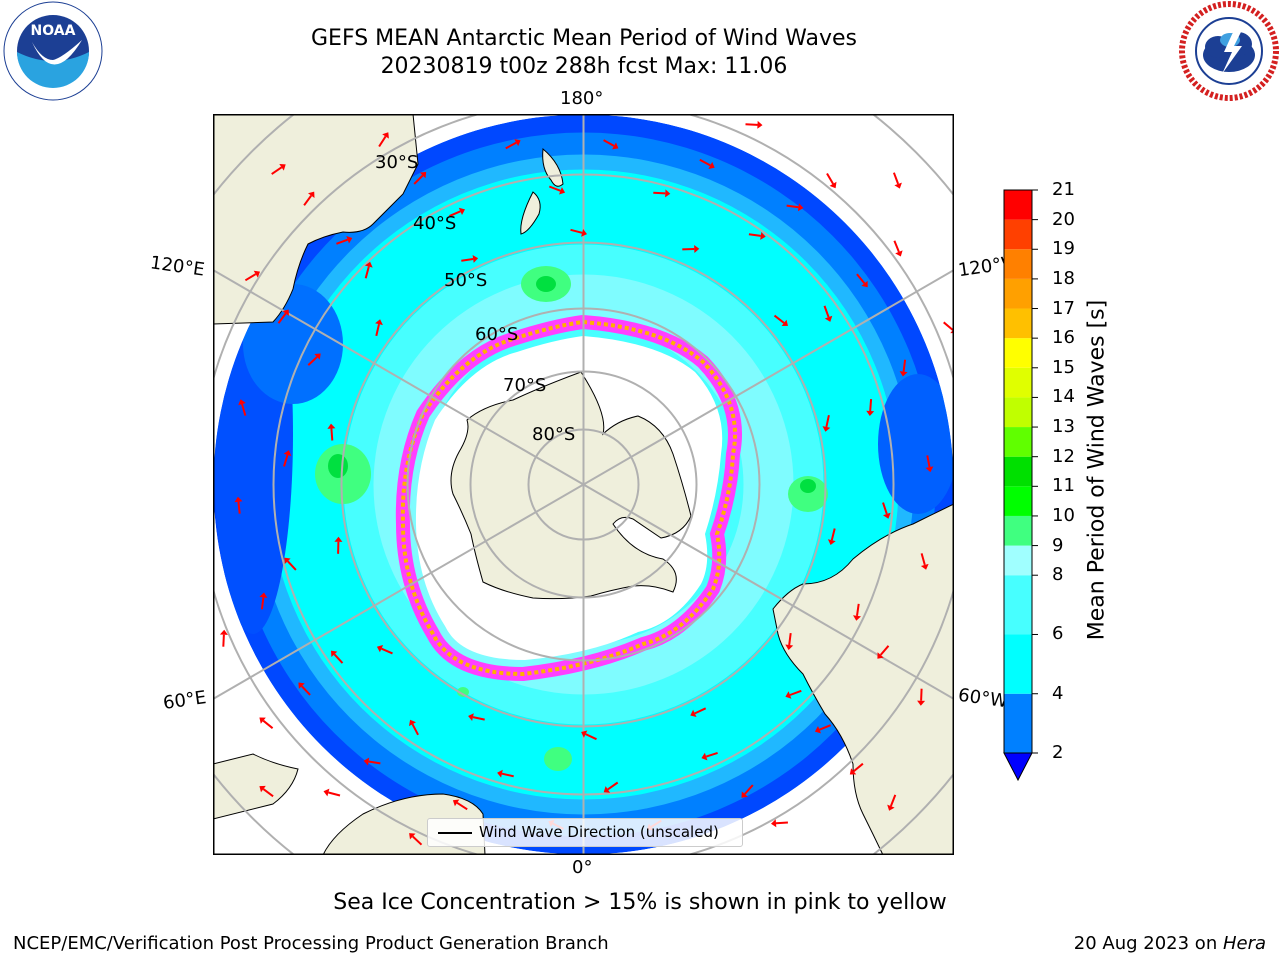 This screenshot has height=960, width=1280. Describe the element at coordinates (184, 700) in the screenshot. I see `lon-label-60e: 60°E` at that location.